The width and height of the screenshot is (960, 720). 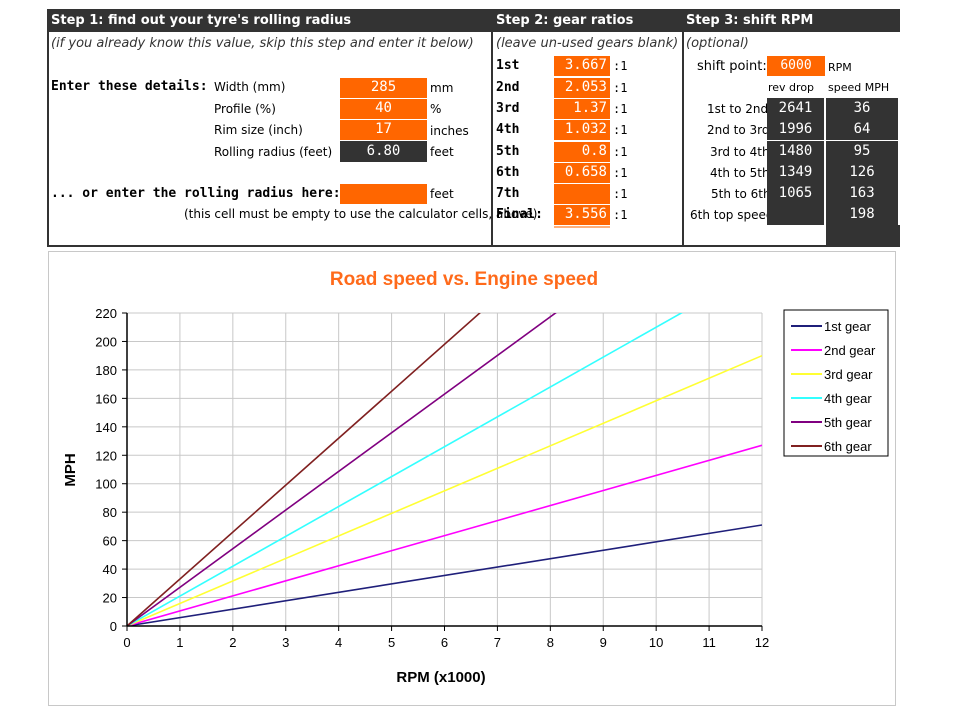 I want to click on speed-column-tail, so click(x=863, y=235).